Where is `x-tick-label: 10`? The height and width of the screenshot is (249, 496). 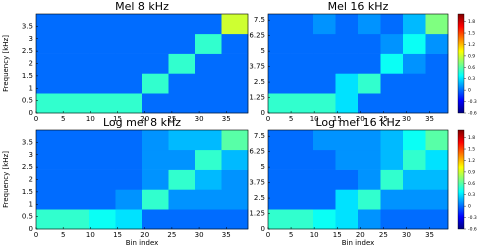 x-tick-label: 10 is located at coordinates (314, 235).